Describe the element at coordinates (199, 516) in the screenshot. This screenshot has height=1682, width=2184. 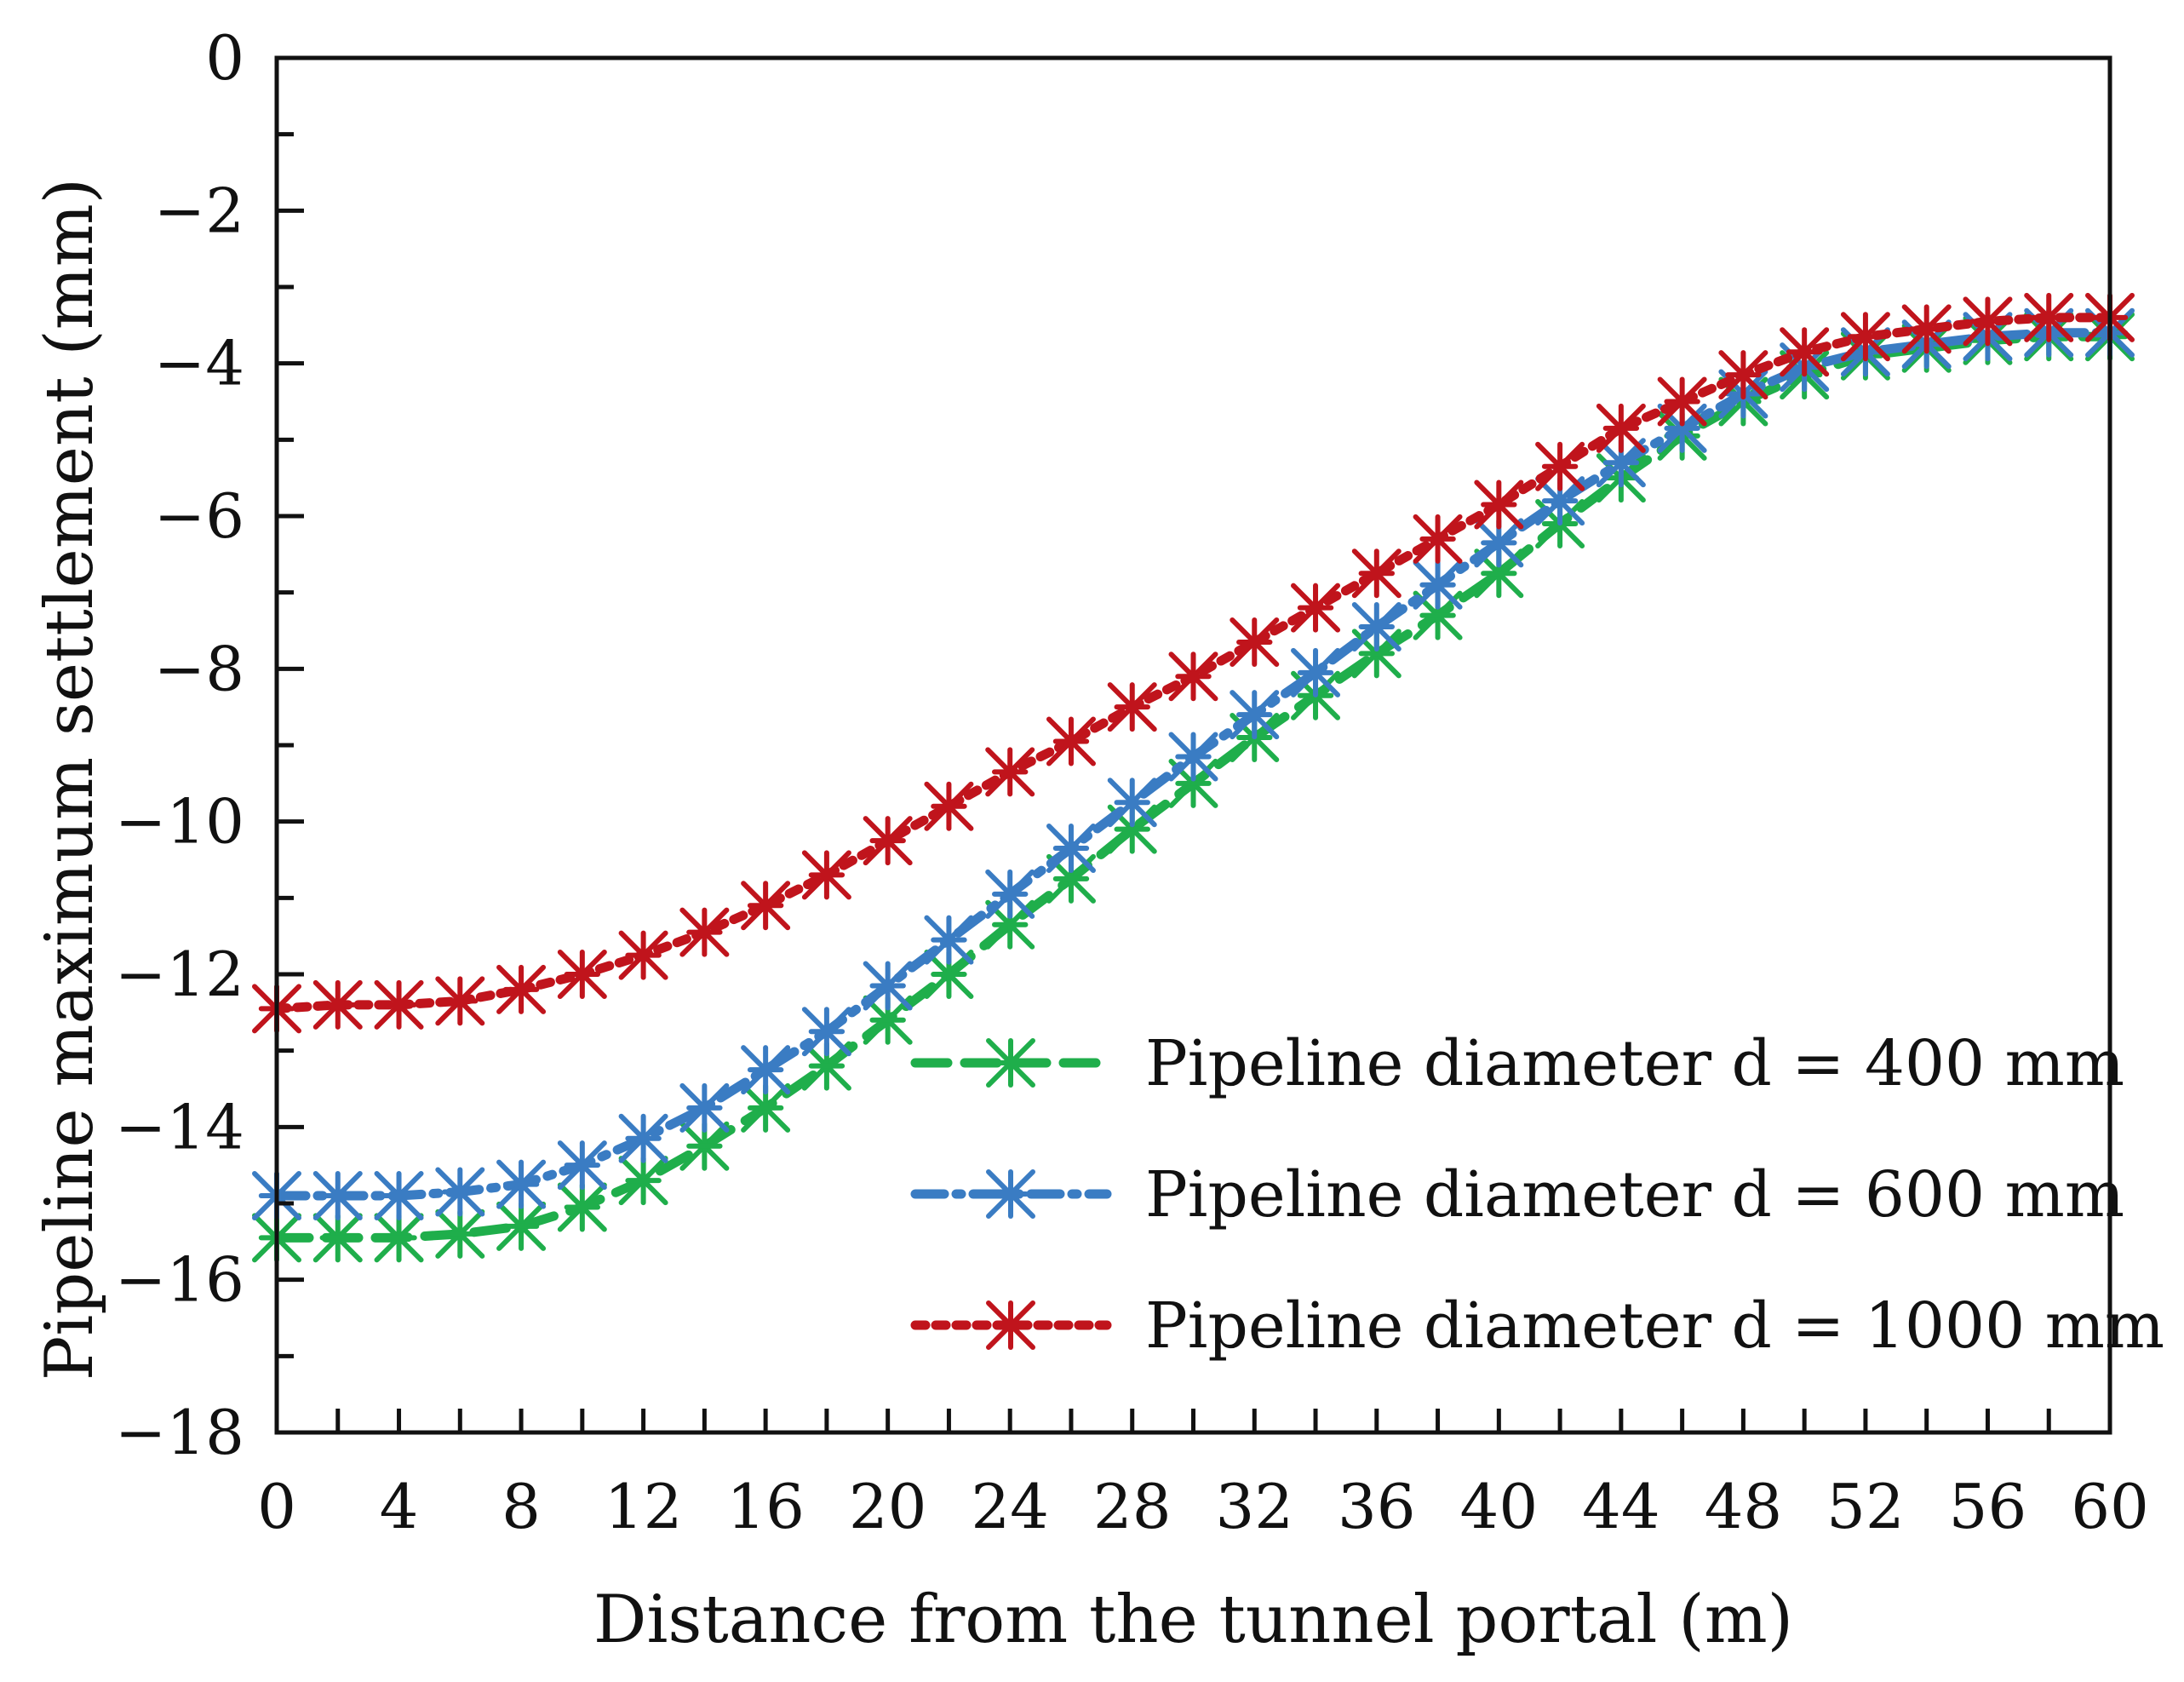
I see `y-tick-label: −6` at that location.